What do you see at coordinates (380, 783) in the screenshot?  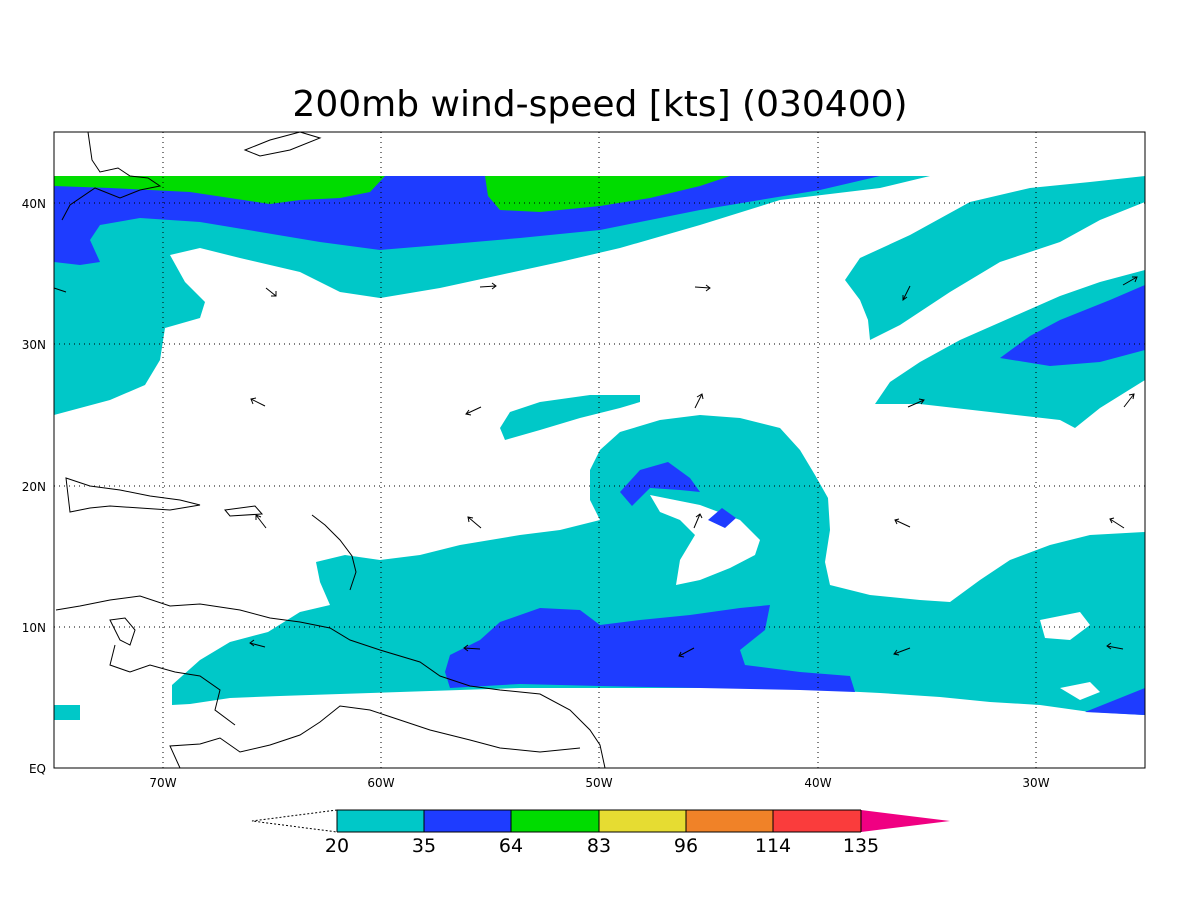 I see `lon-tick-label: 60W` at bounding box center [380, 783].